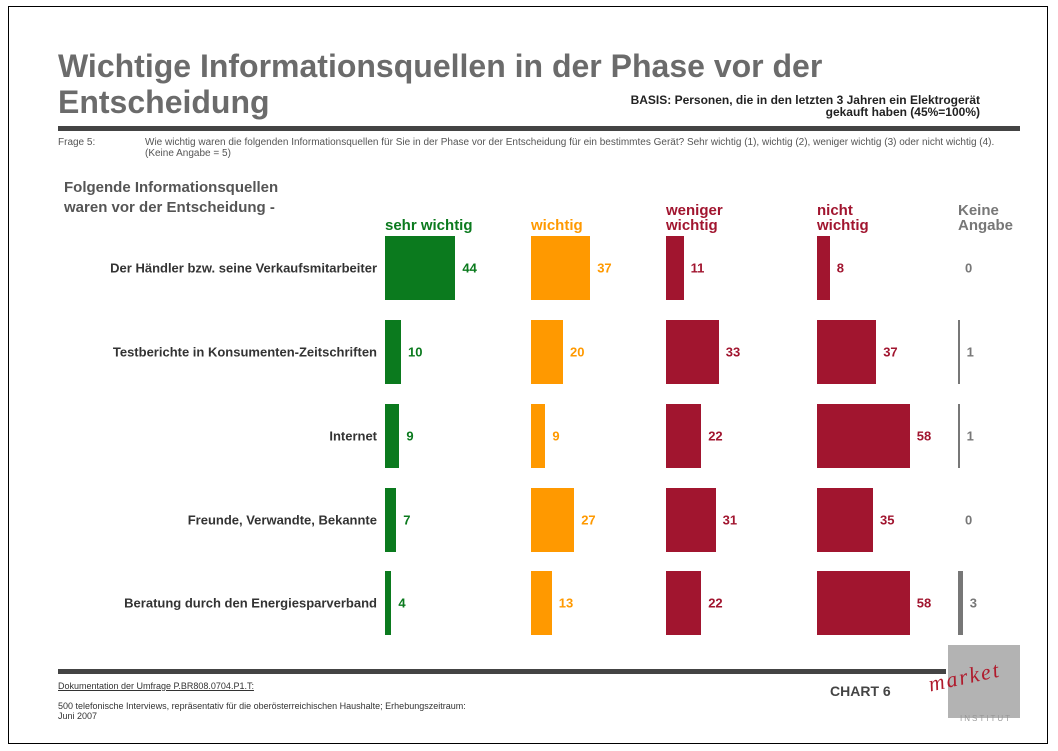 Image resolution: width=1058 pixels, height=751 pixels. Describe the element at coordinates (282, 520) in the screenshot. I see `category-label: Freunde, Verwandte, Bekannte` at that location.